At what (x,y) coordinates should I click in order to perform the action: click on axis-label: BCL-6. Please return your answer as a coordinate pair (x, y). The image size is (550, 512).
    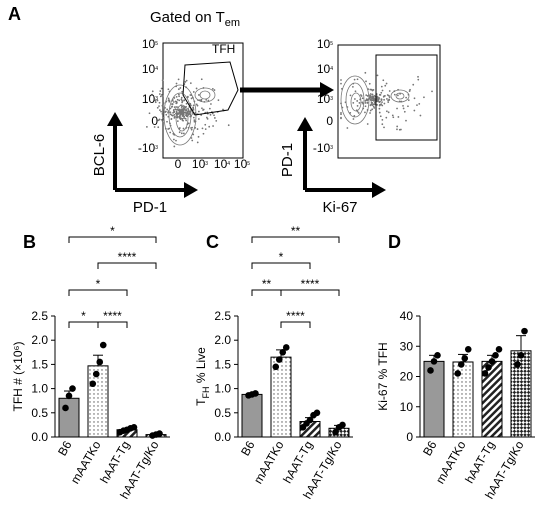
    Looking at the image, I should click on (99, 155).